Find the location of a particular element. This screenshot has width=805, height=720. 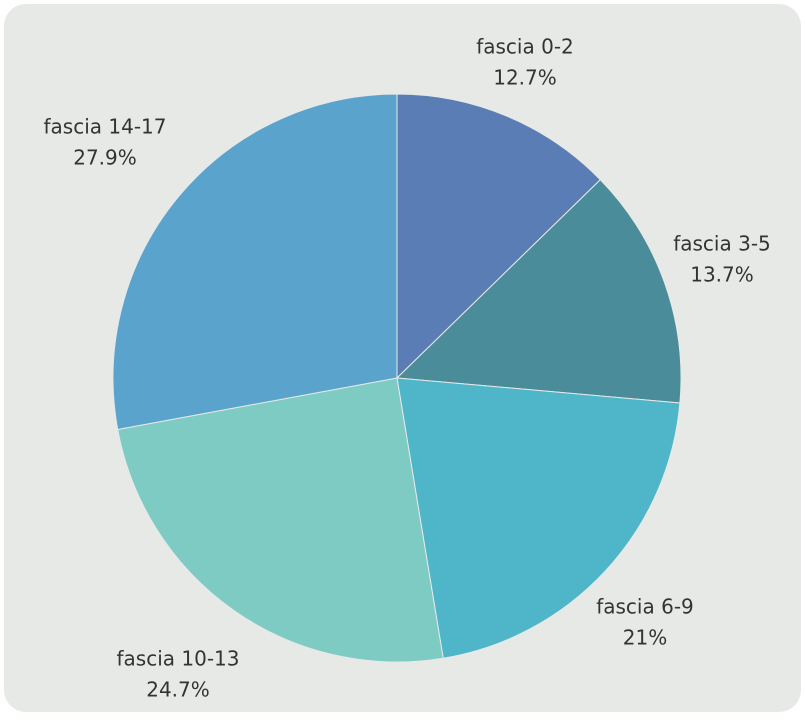

slice-value-label: 12.7% is located at coordinates (525, 78).